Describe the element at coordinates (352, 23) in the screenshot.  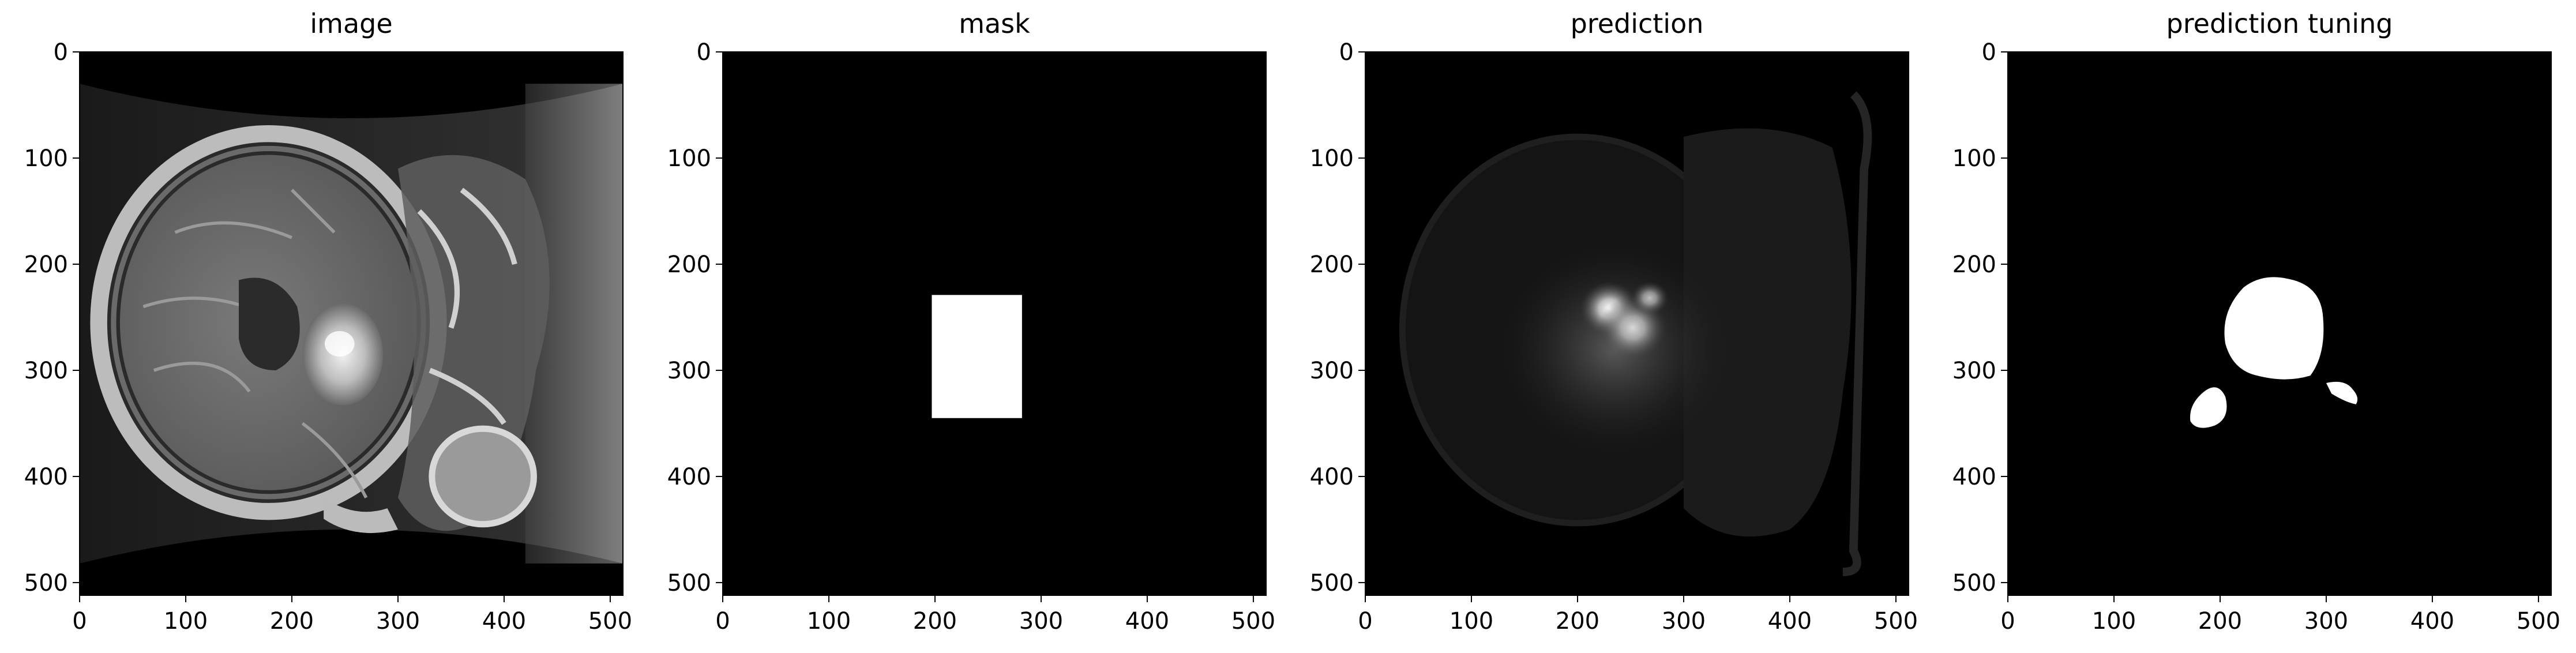
I see `panel-title: image` at that location.